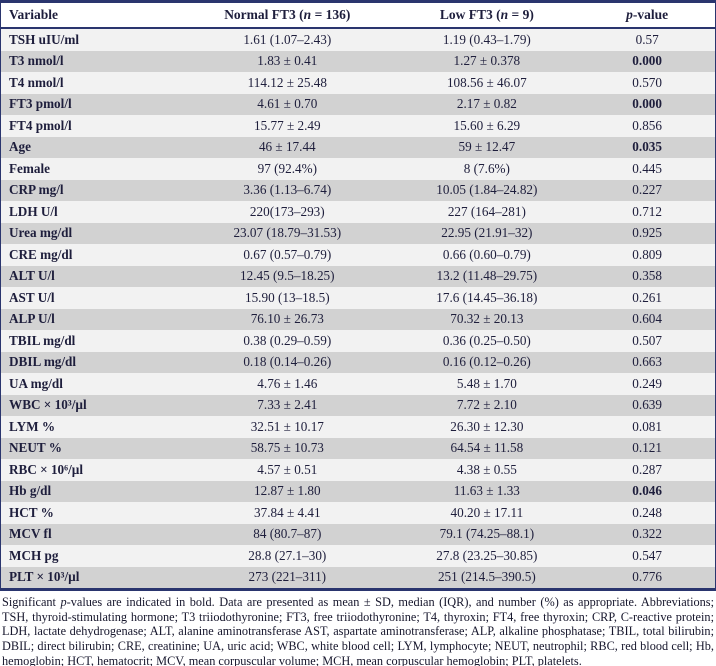 This screenshot has height=666, width=716. Describe the element at coordinates (629, 14) in the screenshot. I see `col-header-p-italic: p` at that location.